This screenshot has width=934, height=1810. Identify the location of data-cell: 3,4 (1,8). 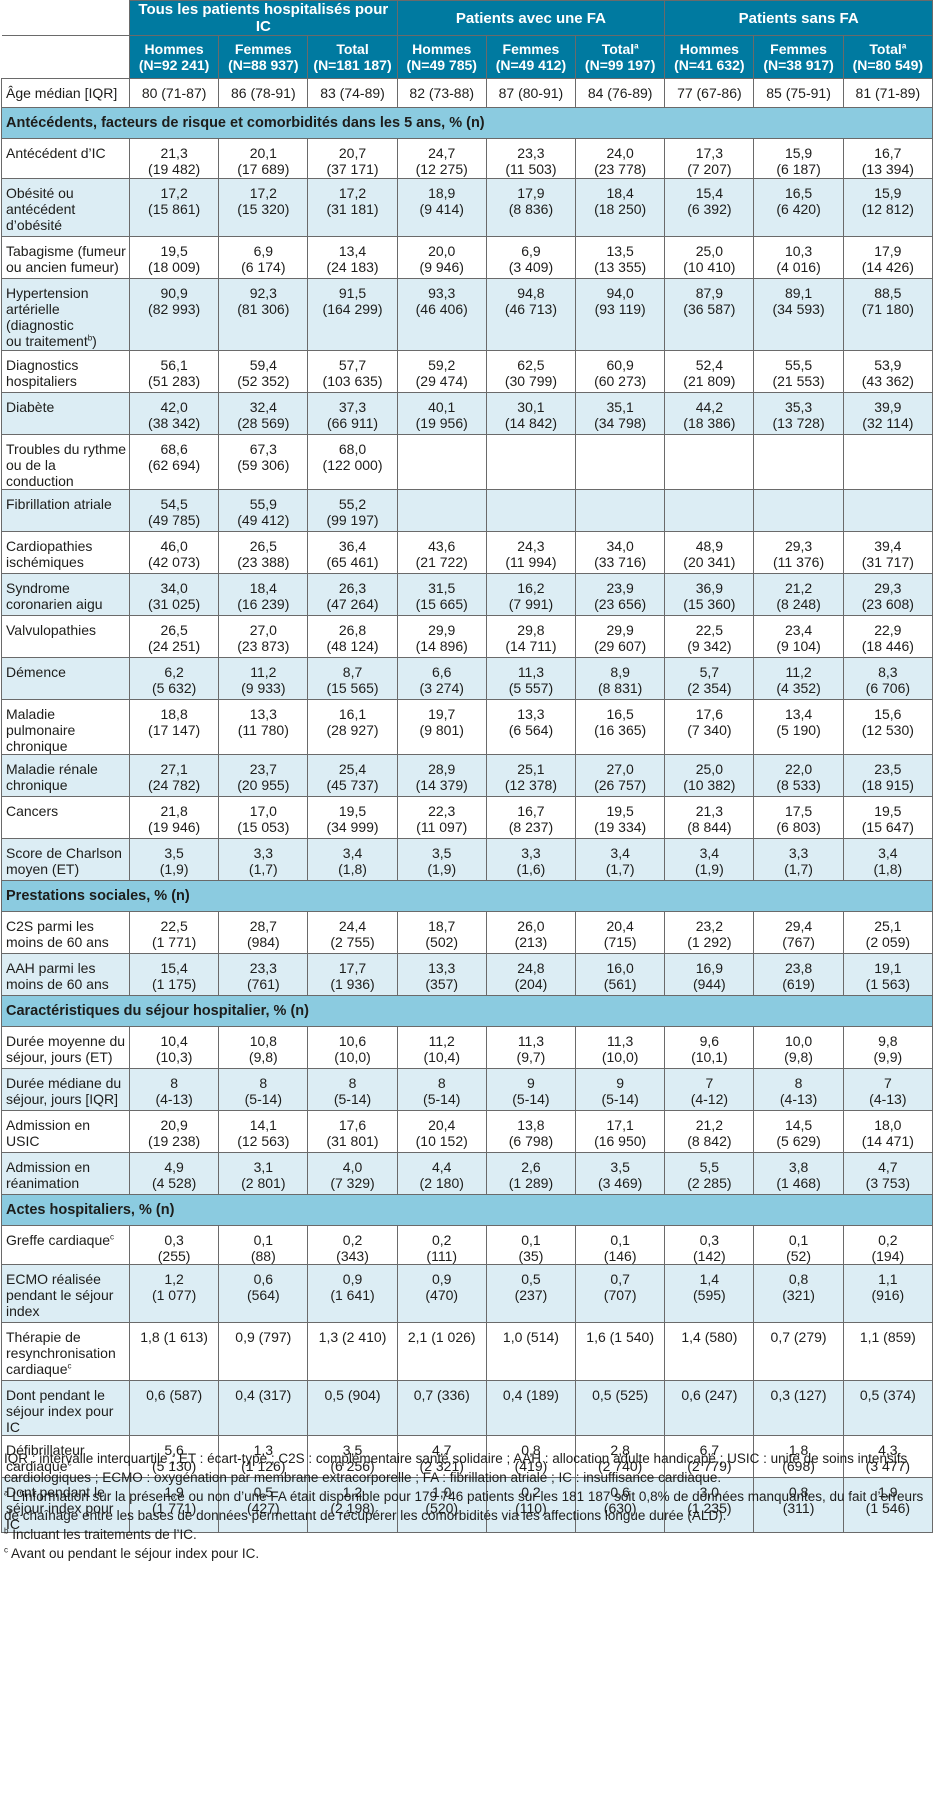
(888, 859).